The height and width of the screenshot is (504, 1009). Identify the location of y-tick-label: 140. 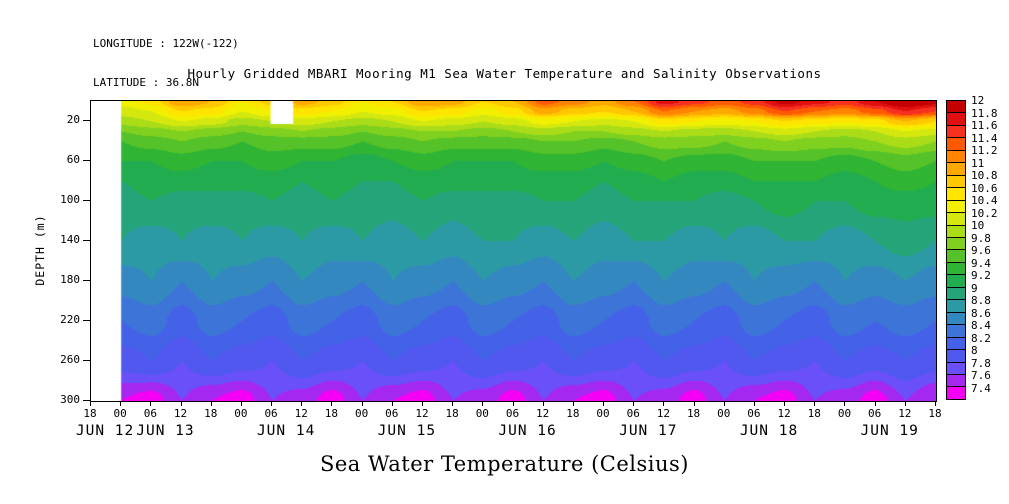
(70, 239).